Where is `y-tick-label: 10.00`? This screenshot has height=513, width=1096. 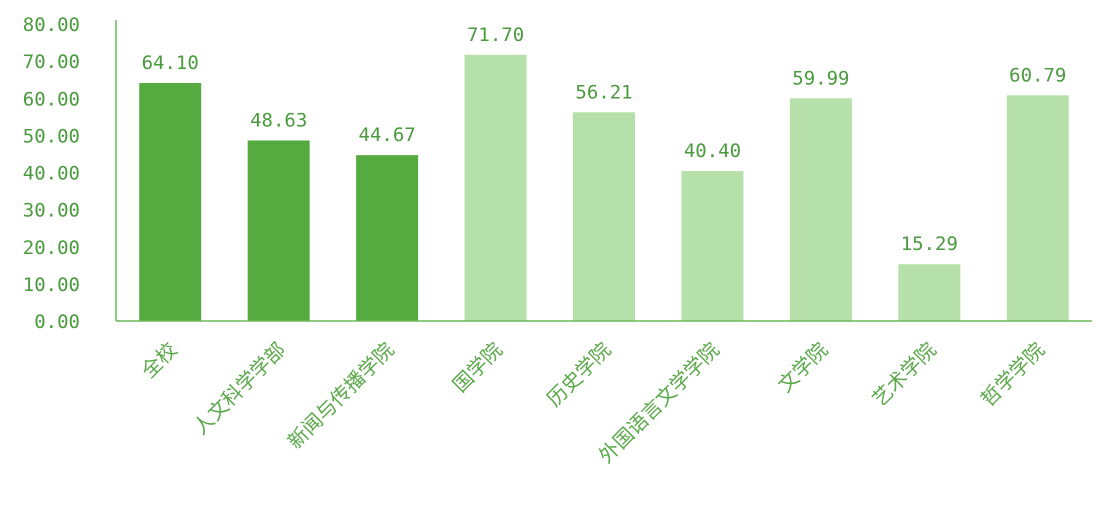 y-tick-label: 10.00 is located at coordinates (51, 285).